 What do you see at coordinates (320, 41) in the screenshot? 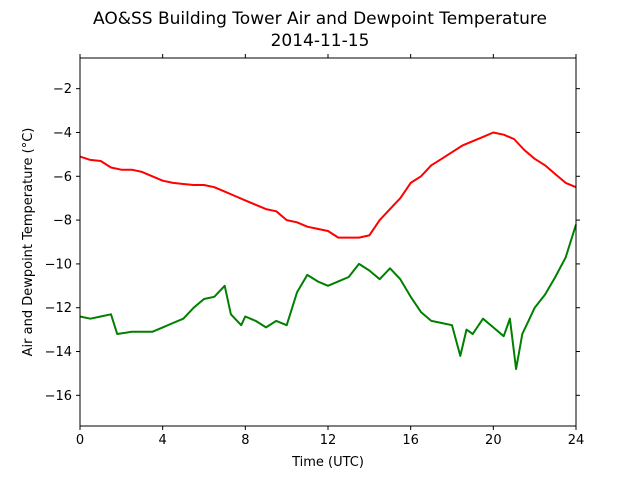
I see `chart-subtitle: 2014-11-15` at bounding box center [320, 41].